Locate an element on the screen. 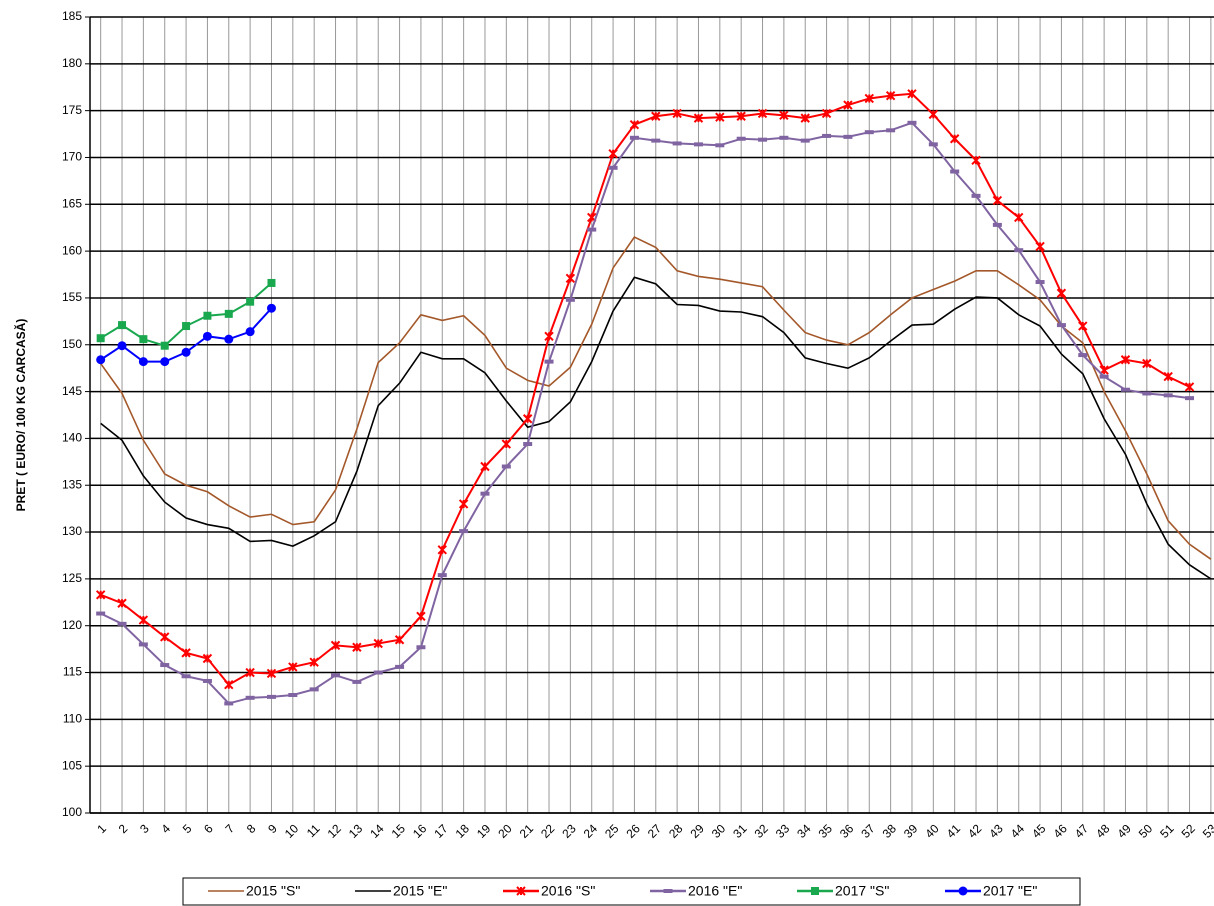 Image resolution: width=1214 pixels, height=906 pixels. x-tick-label: 10 is located at coordinates (292, 831).